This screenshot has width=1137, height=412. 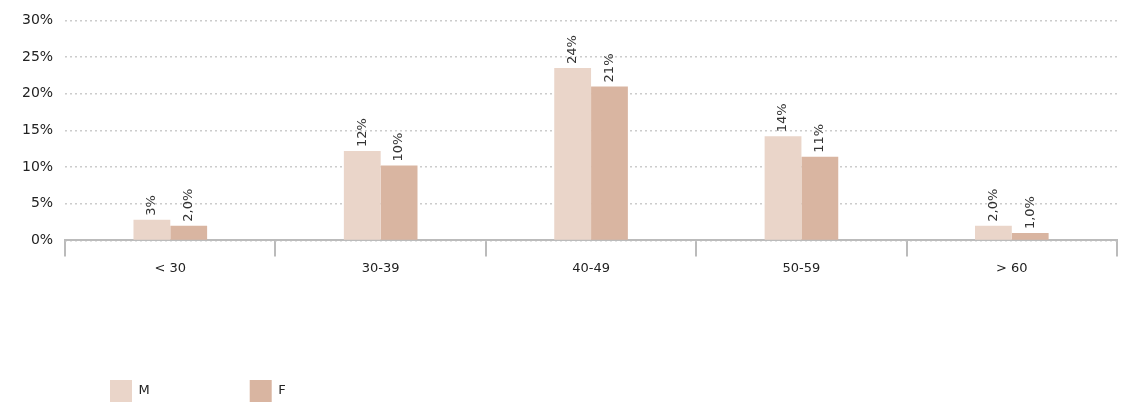 I want to click on y-tick-label: 15%, so click(x=37, y=129).